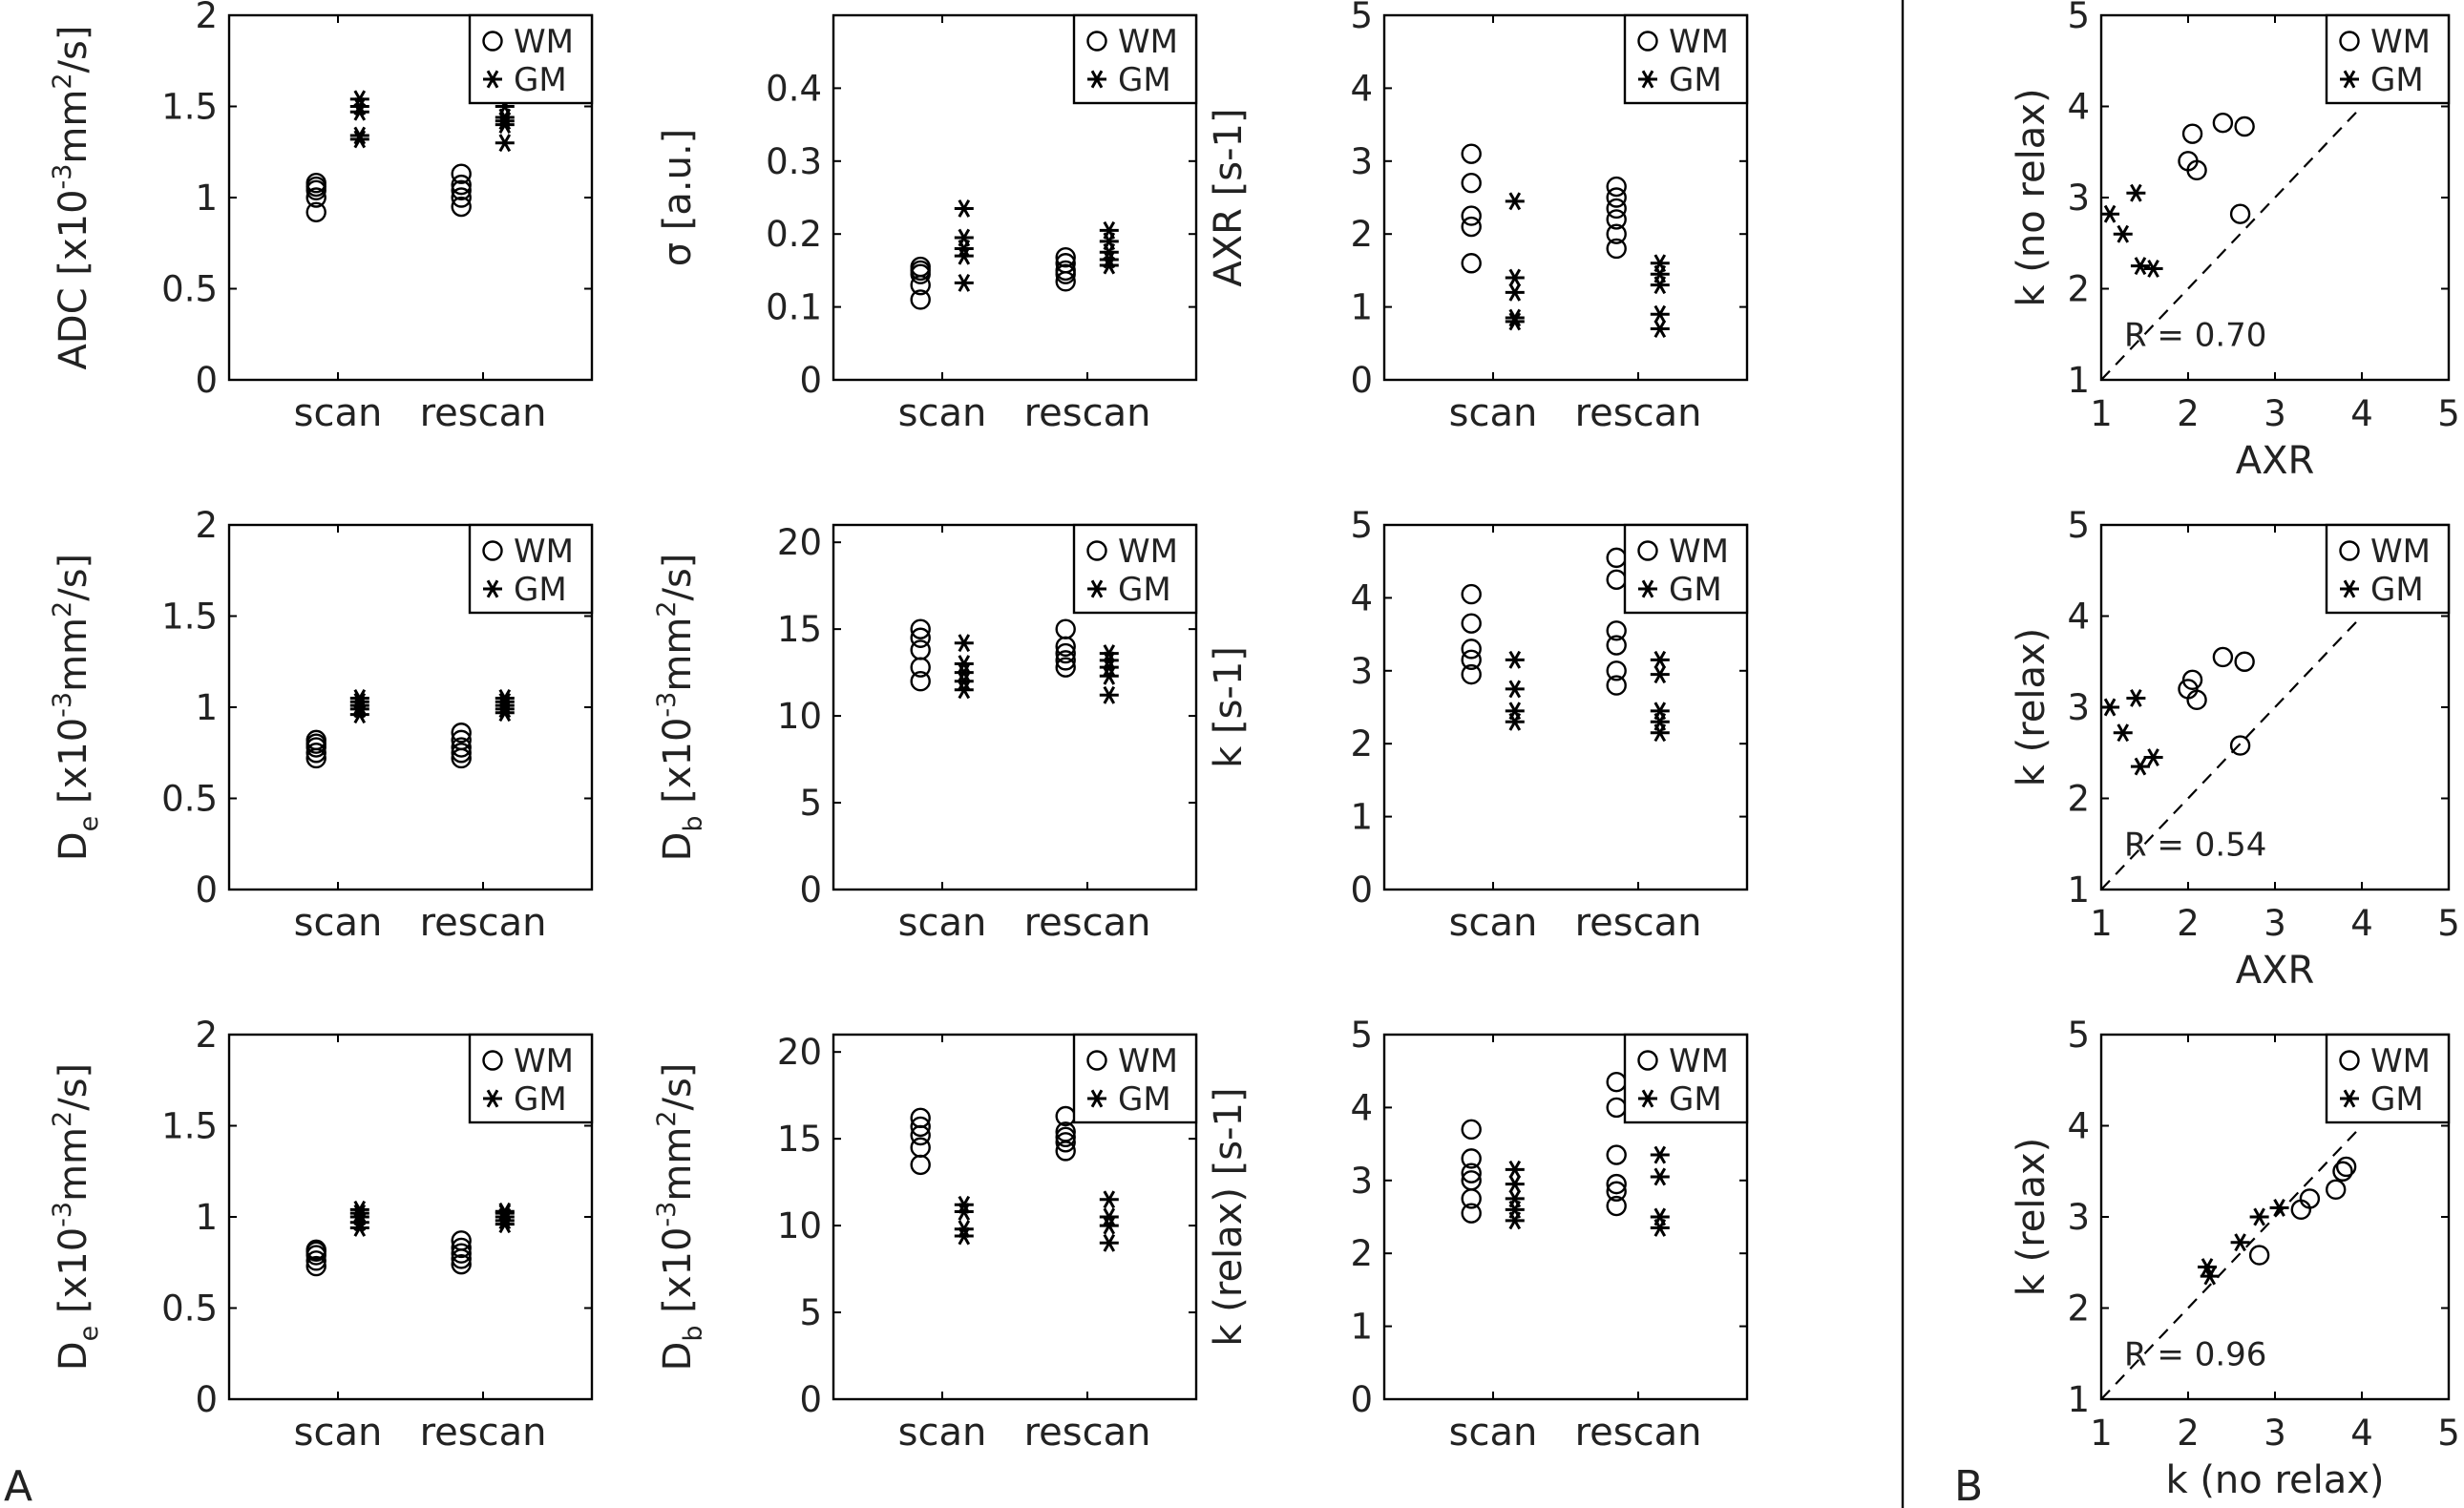 This screenshot has width=2464, height=1508. Describe the element at coordinates (189, 1309) in the screenshot. I see `y-tick-label: 0.5` at that location.